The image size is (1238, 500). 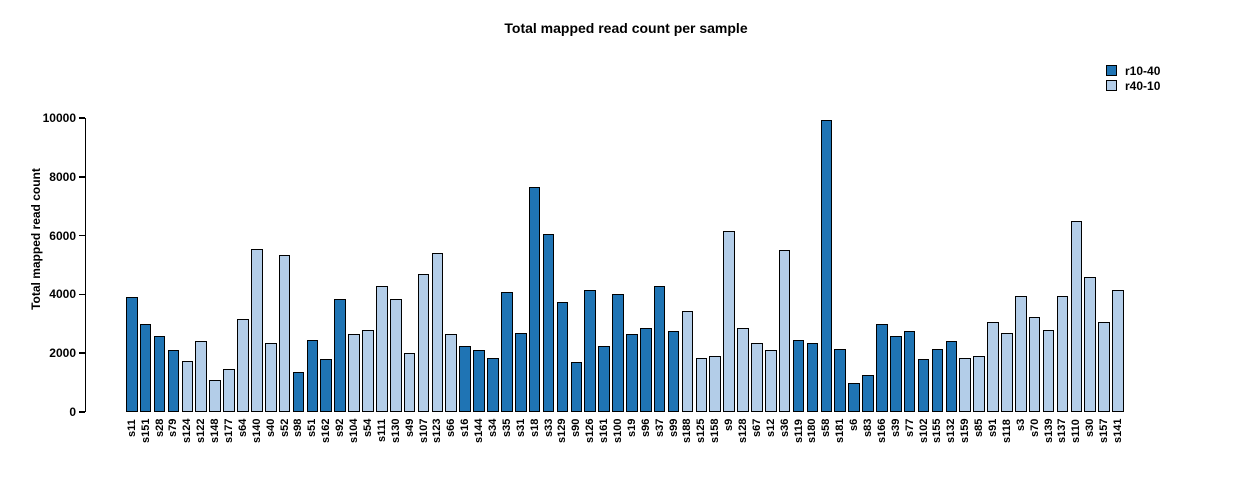 What do you see at coordinates (270, 377) in the screenshot?
I see `bar-s40` at bounding box center [270, 377].